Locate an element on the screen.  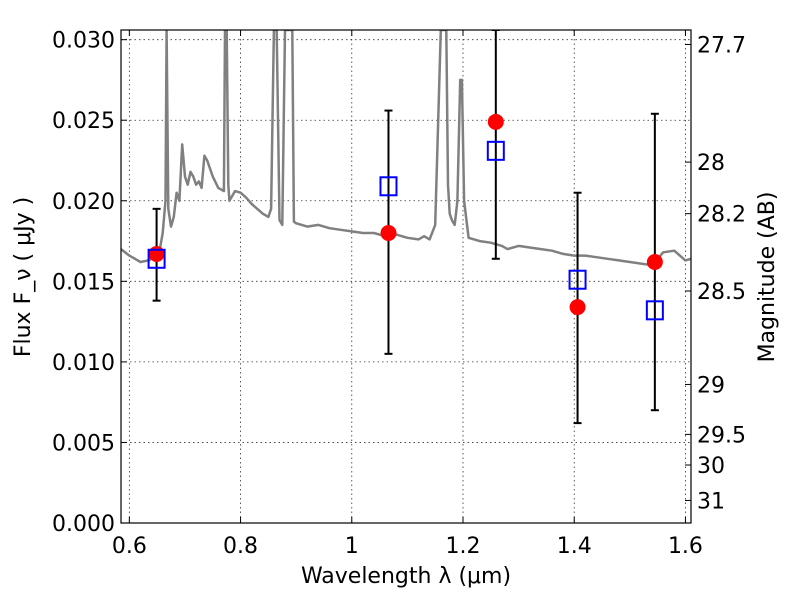
right-tick-label: 30 is located at coordinates (711, 466).